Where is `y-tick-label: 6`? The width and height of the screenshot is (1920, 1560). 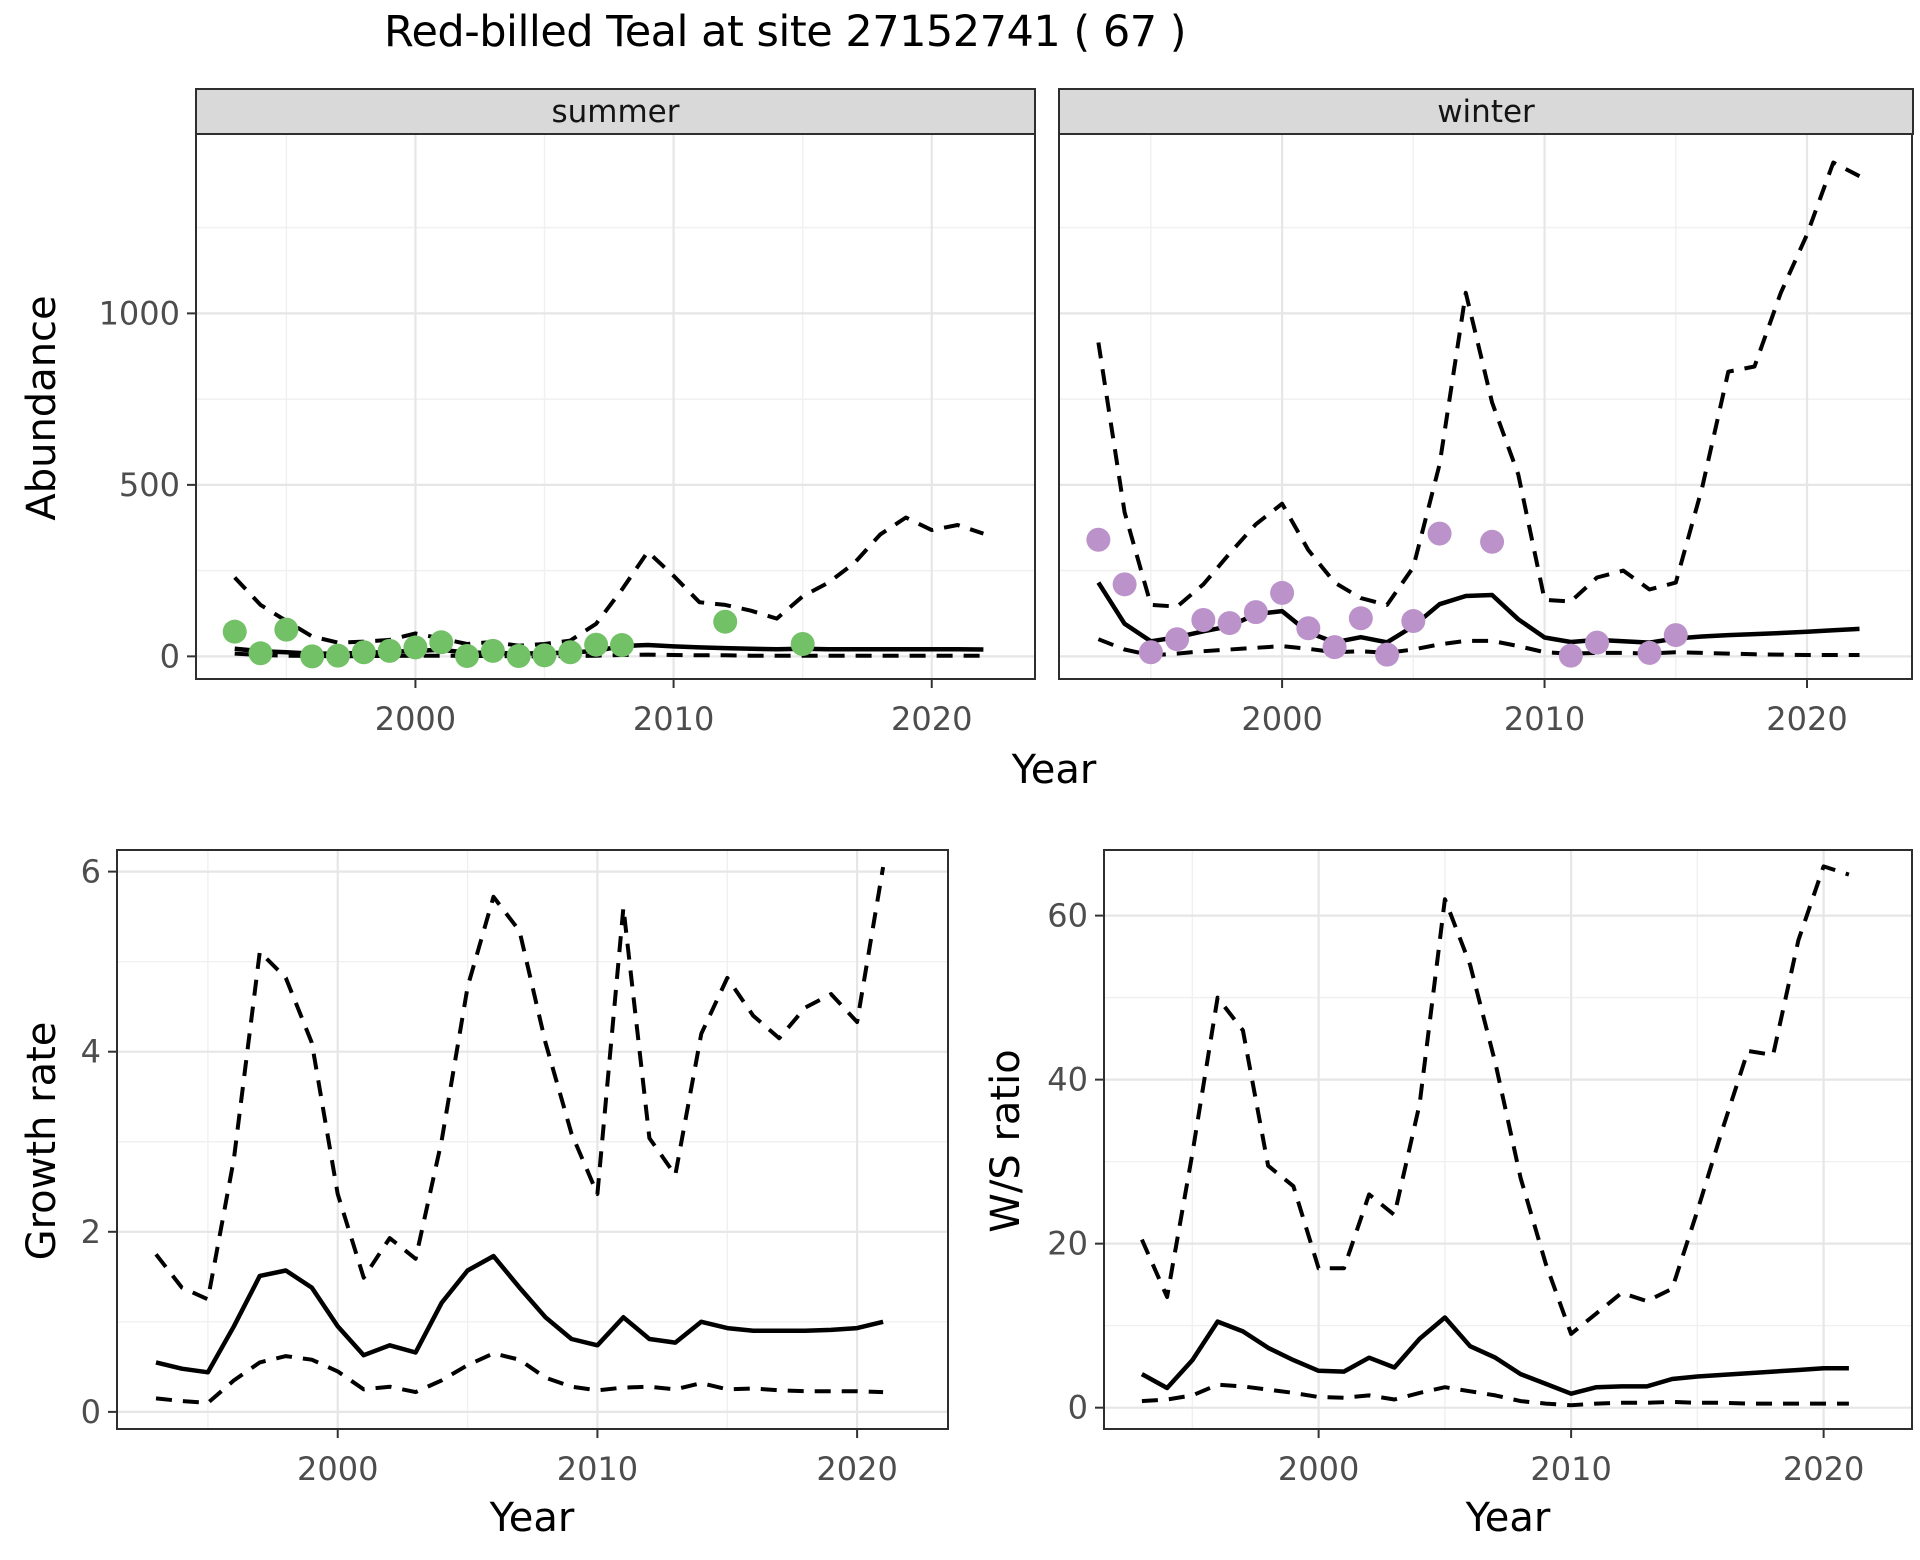
y-tick-label: 6 is located at coordinates (91, 872).